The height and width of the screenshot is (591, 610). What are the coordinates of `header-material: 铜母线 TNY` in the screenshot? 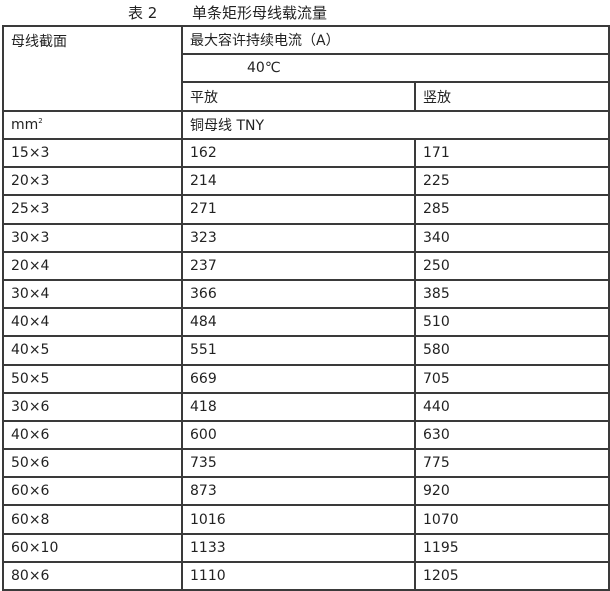 It's located at (395, 125).